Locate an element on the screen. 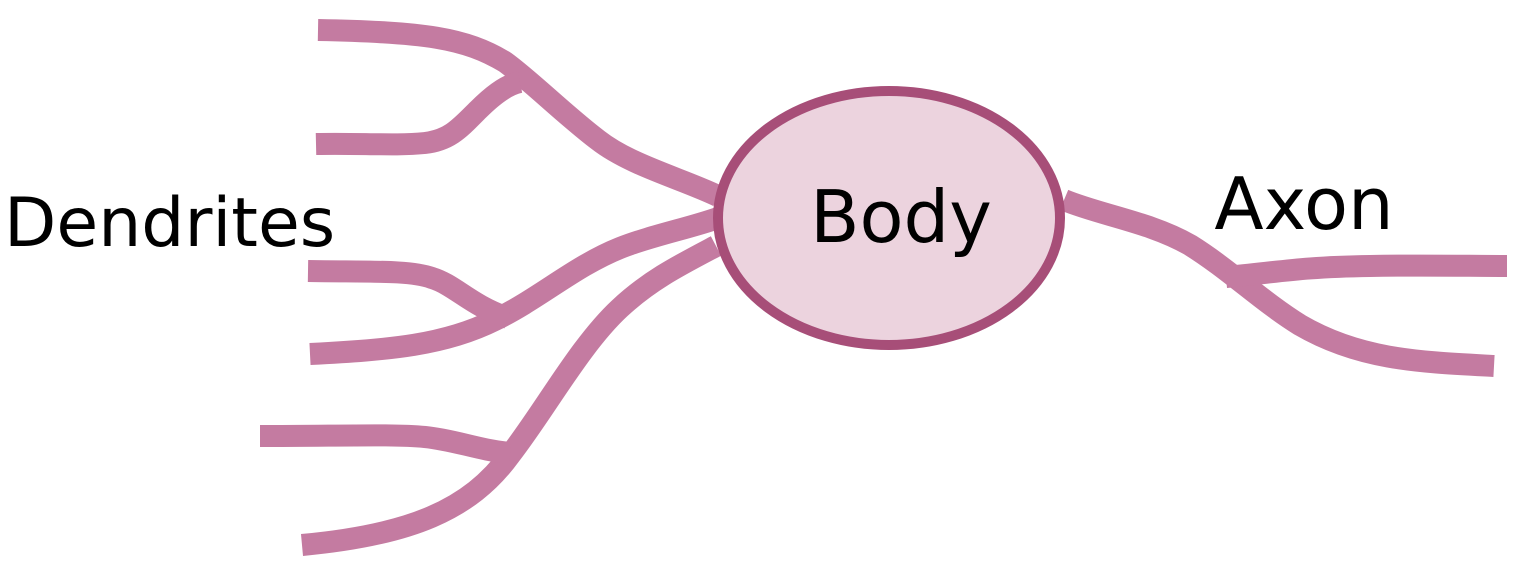  axon-label: Axon is located at coordinates (1303, 204).